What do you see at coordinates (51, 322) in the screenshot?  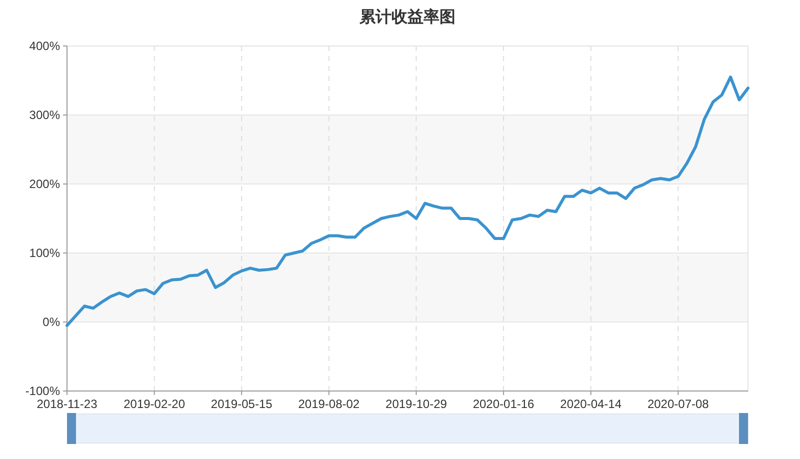 I see `y-tick-label: 0%` at bounding box center [51, 322].